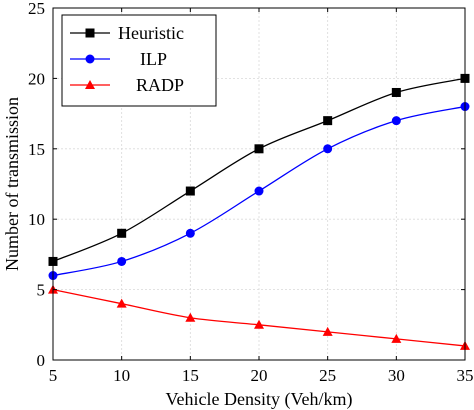 Image resolution: width=474 pixels, height=410 pixels. I want to click on legend-label-ilp: ILP, so click(153, 59).